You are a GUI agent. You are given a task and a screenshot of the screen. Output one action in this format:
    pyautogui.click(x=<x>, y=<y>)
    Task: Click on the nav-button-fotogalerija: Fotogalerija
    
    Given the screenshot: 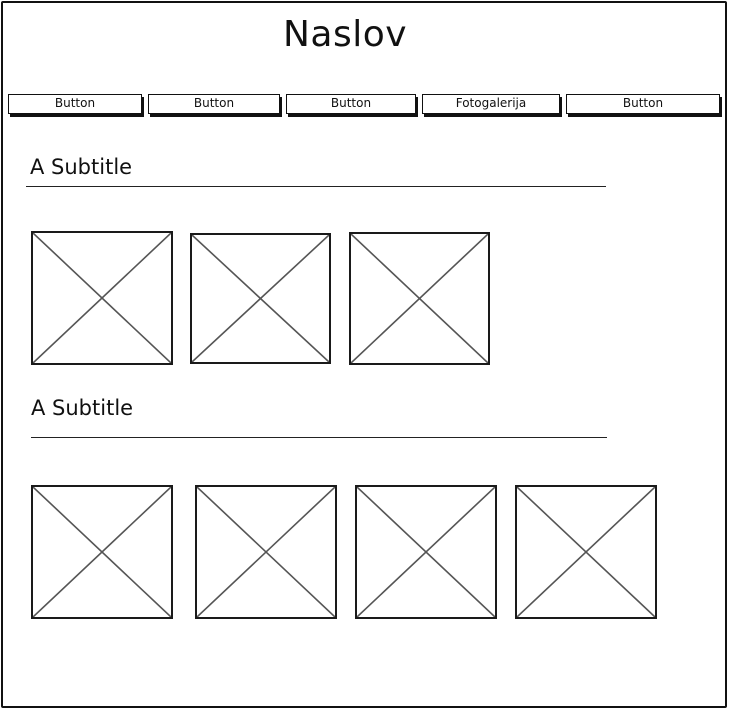 What is the action you would take?
    pyautogui.click(x=491, y=104)
    